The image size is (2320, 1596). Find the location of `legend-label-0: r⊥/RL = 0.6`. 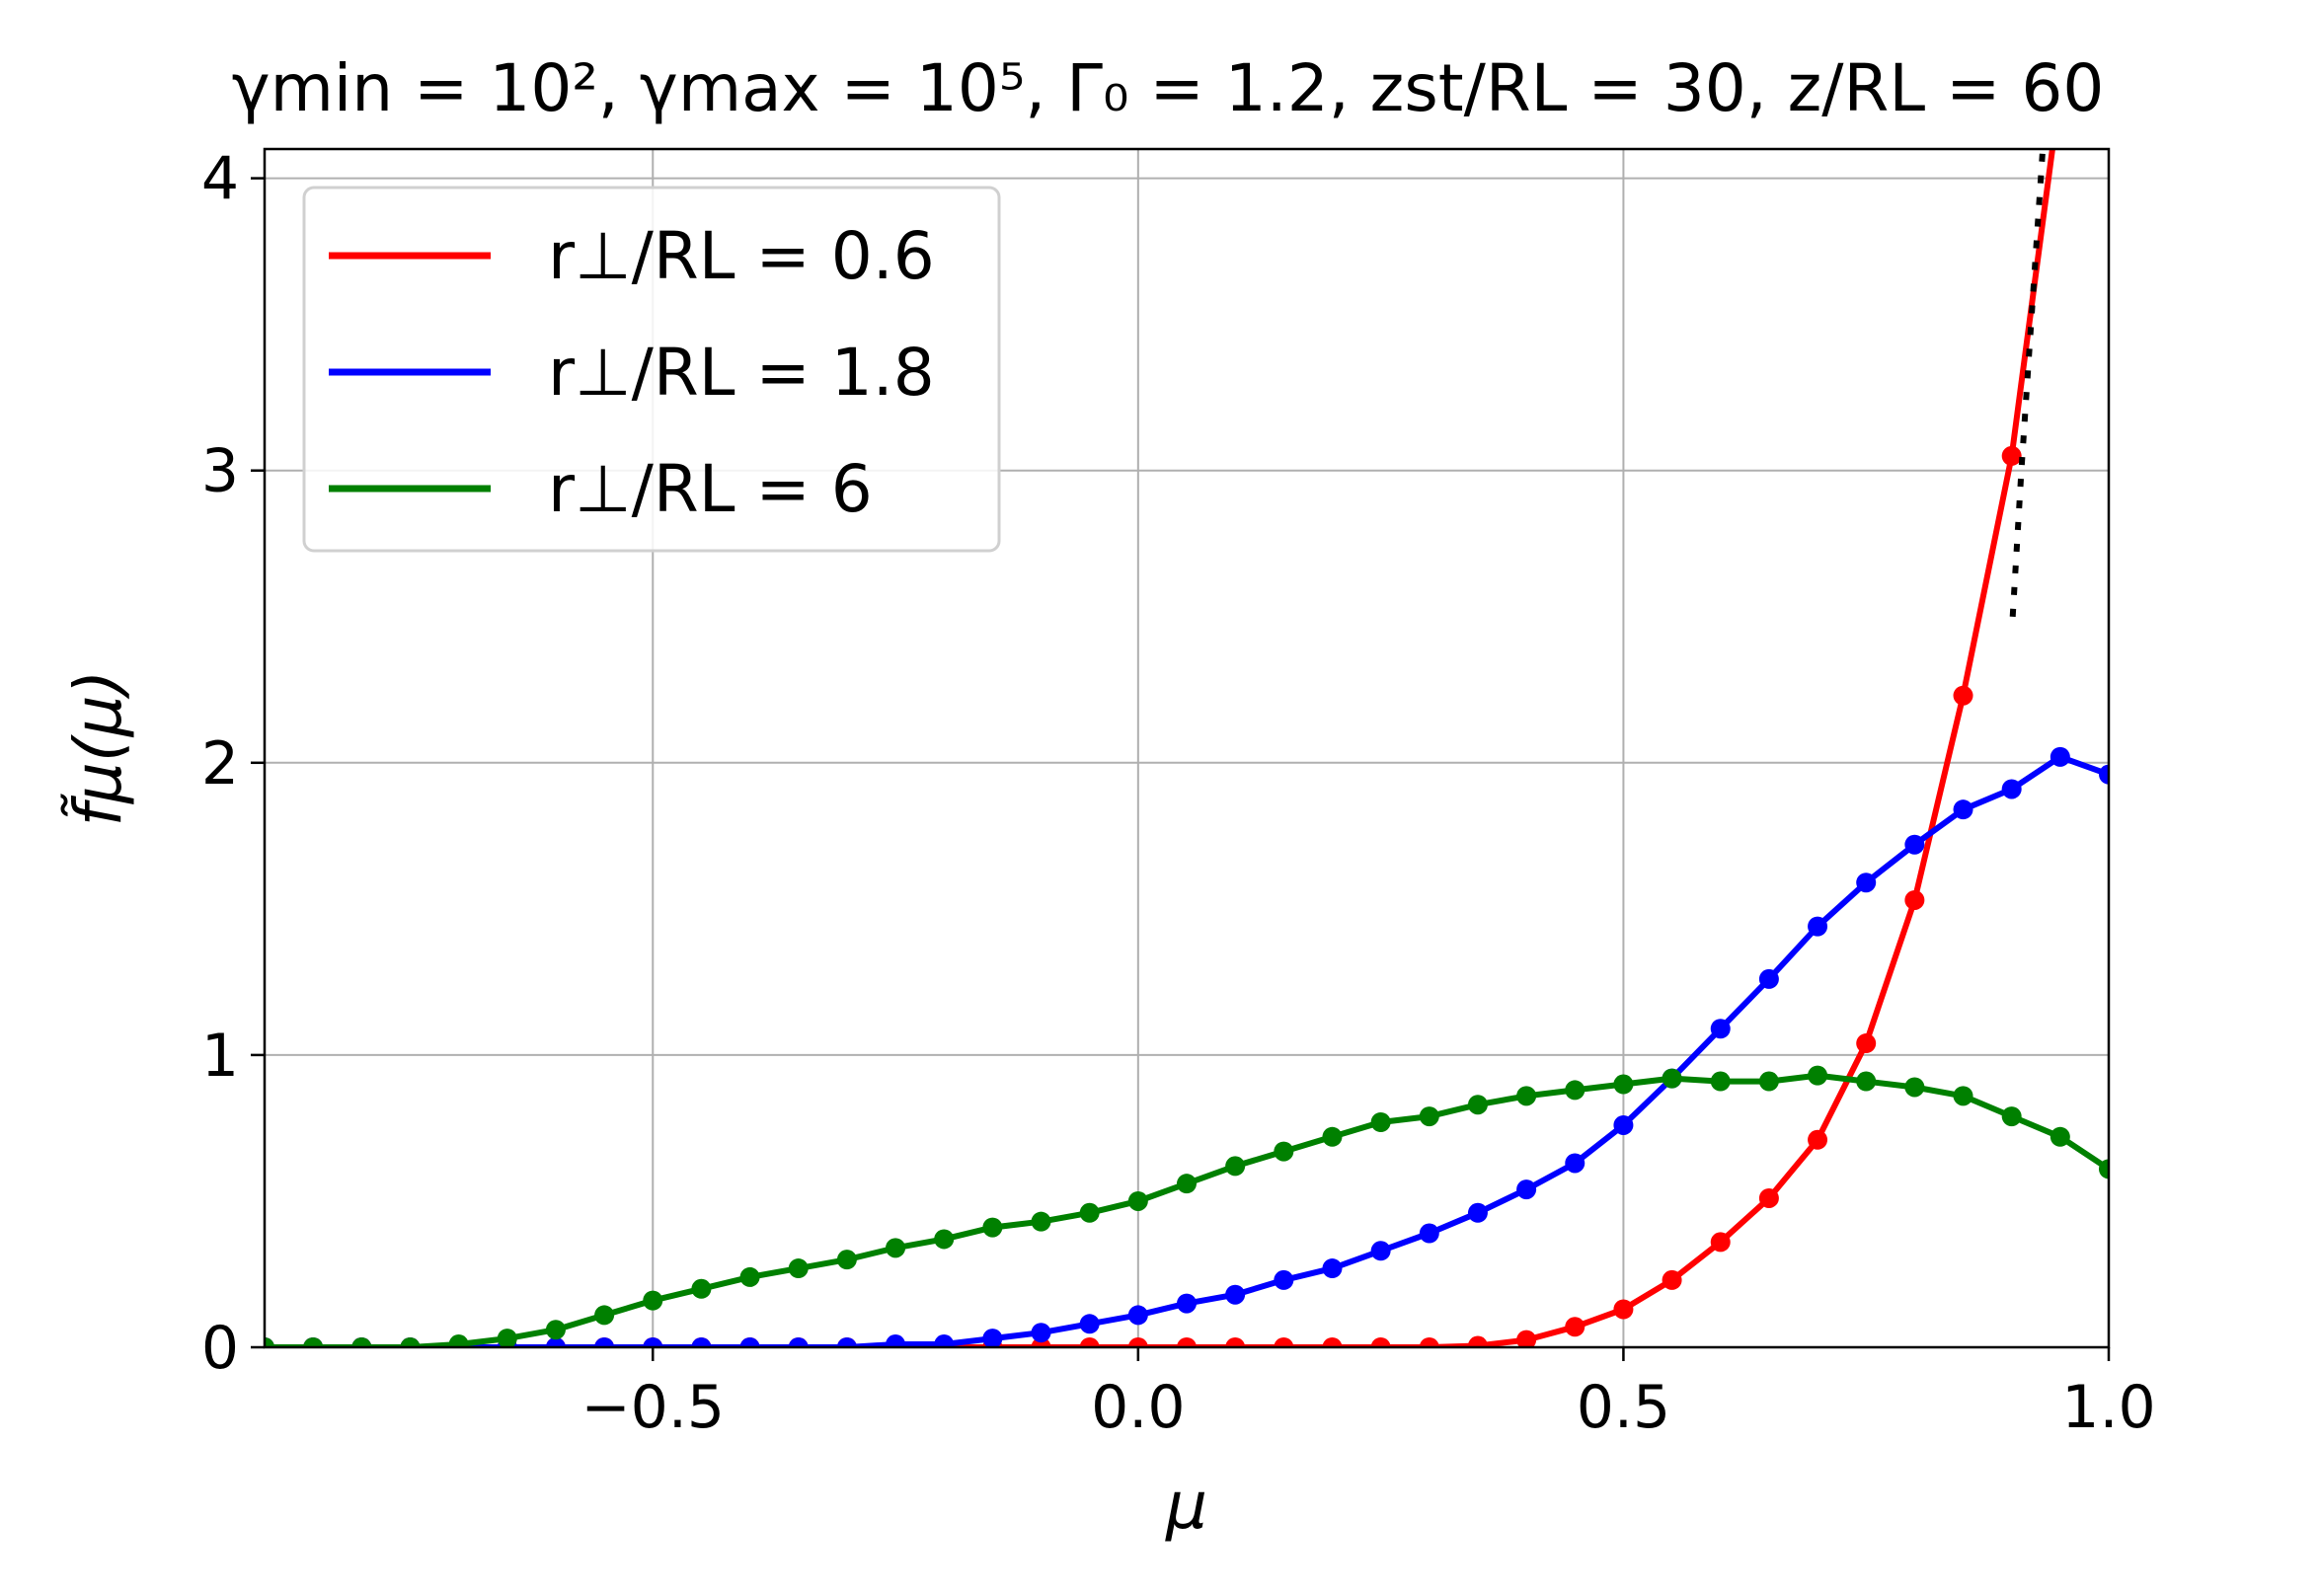

legend-label-0: r⊥/RL = 0.6 is located at coordinates (741, 256).